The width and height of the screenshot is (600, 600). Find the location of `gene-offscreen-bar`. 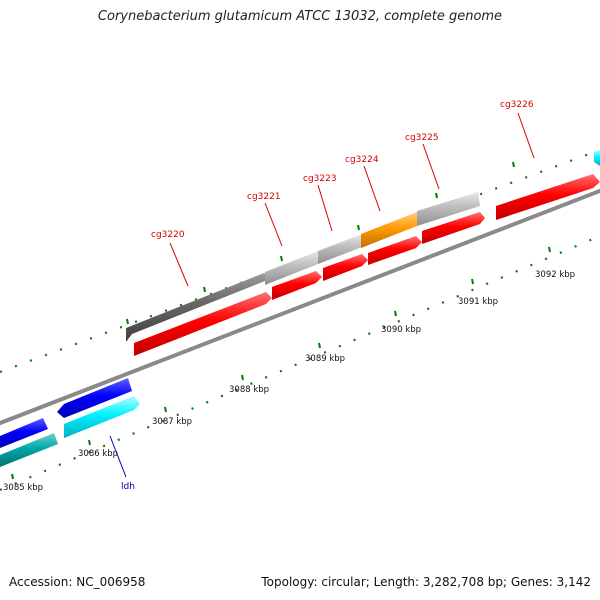

gene-offscreen-bar is located at coordinates (597, 158).